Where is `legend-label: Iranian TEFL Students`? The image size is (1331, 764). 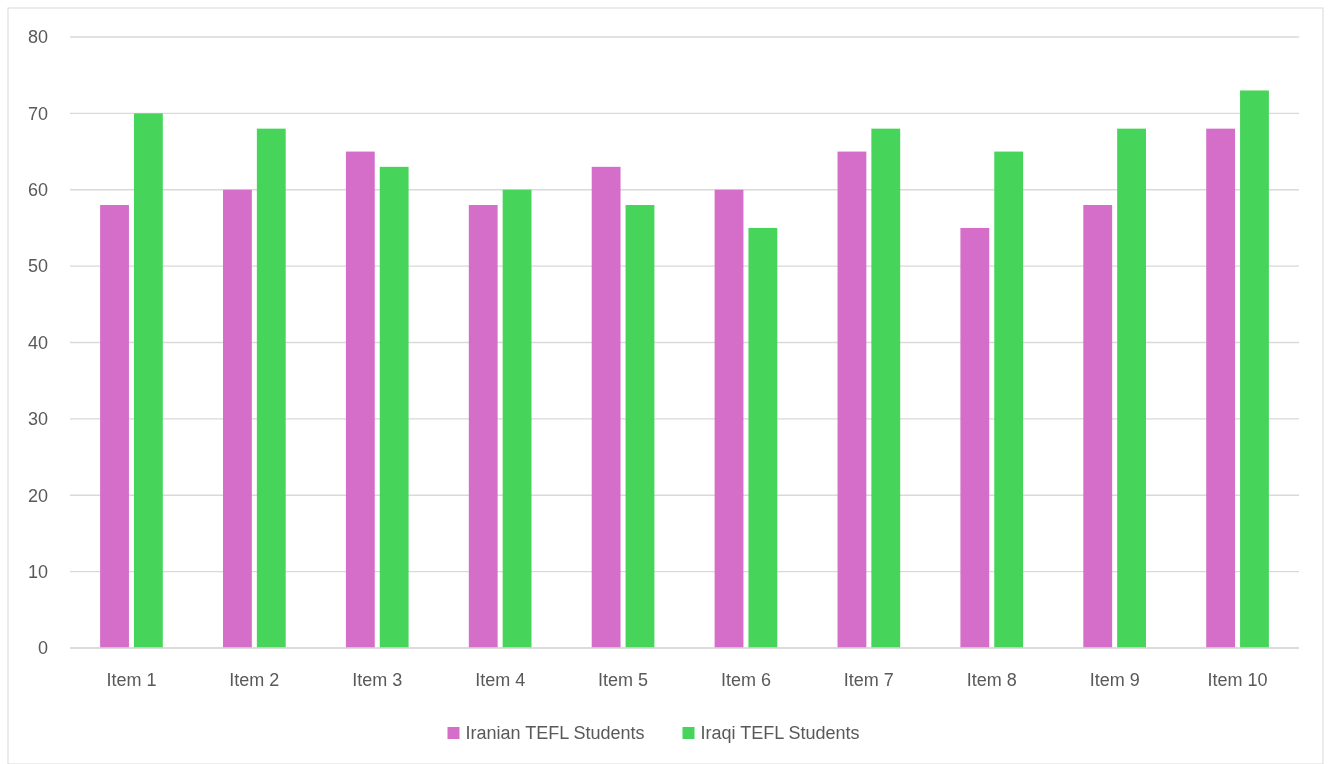 legend-label: Iranian TEFL Students is located at coordinates (555, 733).